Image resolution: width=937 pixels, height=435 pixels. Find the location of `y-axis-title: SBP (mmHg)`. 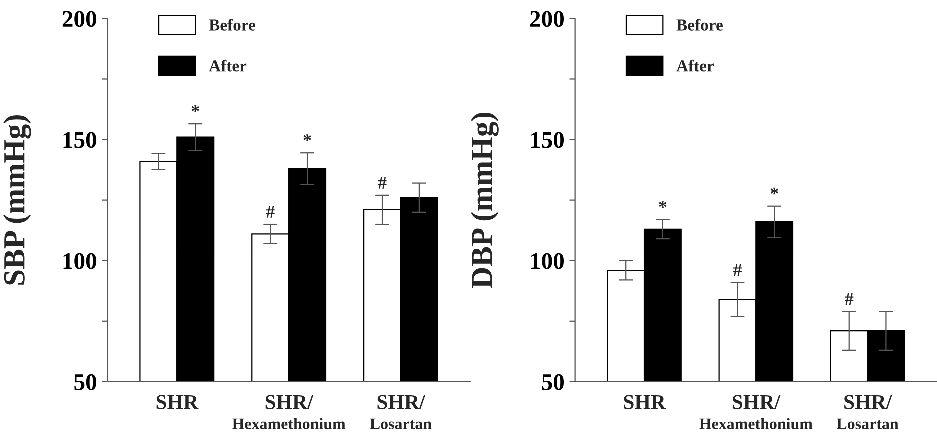

y-axis-title: SBP (mmHg) is located at coordinates (17, 200).